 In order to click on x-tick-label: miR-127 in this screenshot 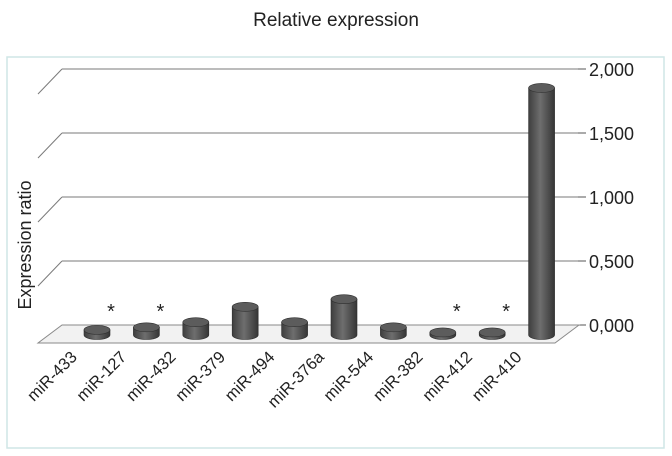, I will do `click(101, 376)`.